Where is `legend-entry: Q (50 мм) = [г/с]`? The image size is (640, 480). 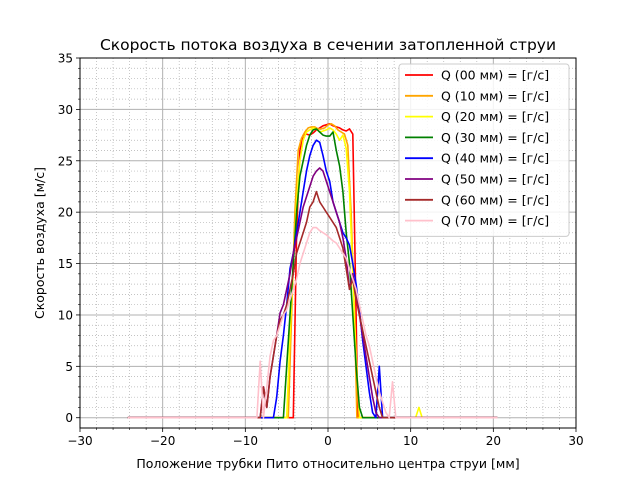
legend-entry: Q (50 мм) = [г/с] is located at coordinates (495, 179).